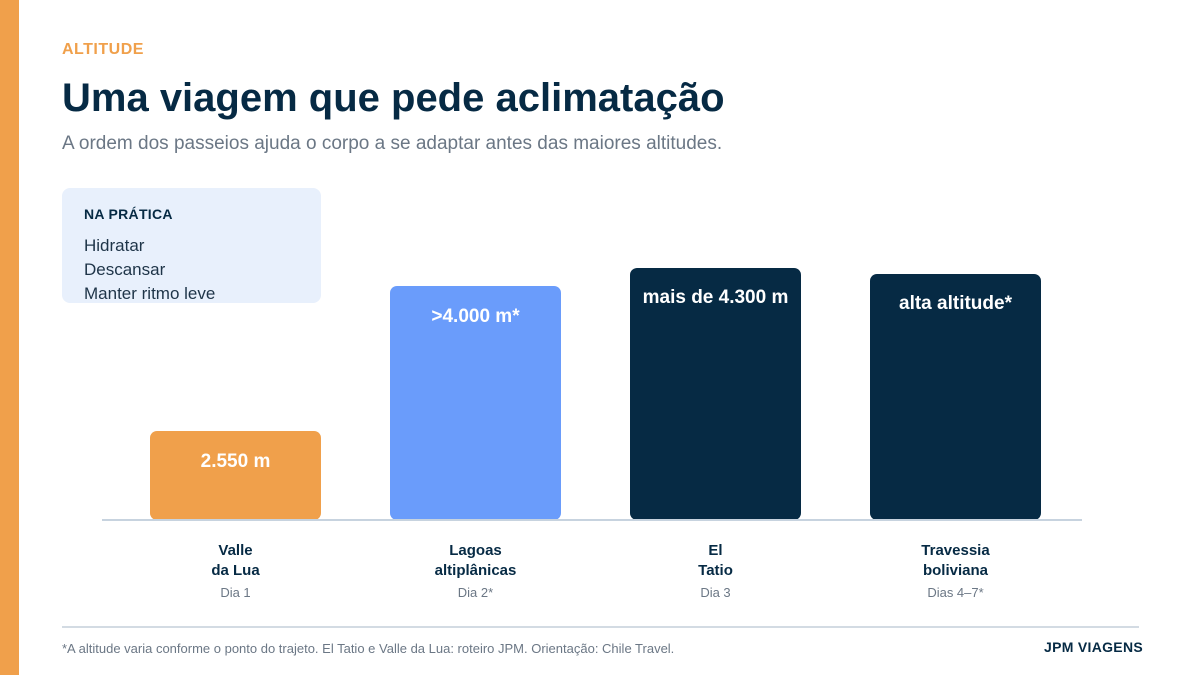 The height and width of the screenshot is (675, 1200). Describe the element at coordinates (128, 214) in the screenshot. I see `tip-box-title: NA PRÁTICA` at that location.